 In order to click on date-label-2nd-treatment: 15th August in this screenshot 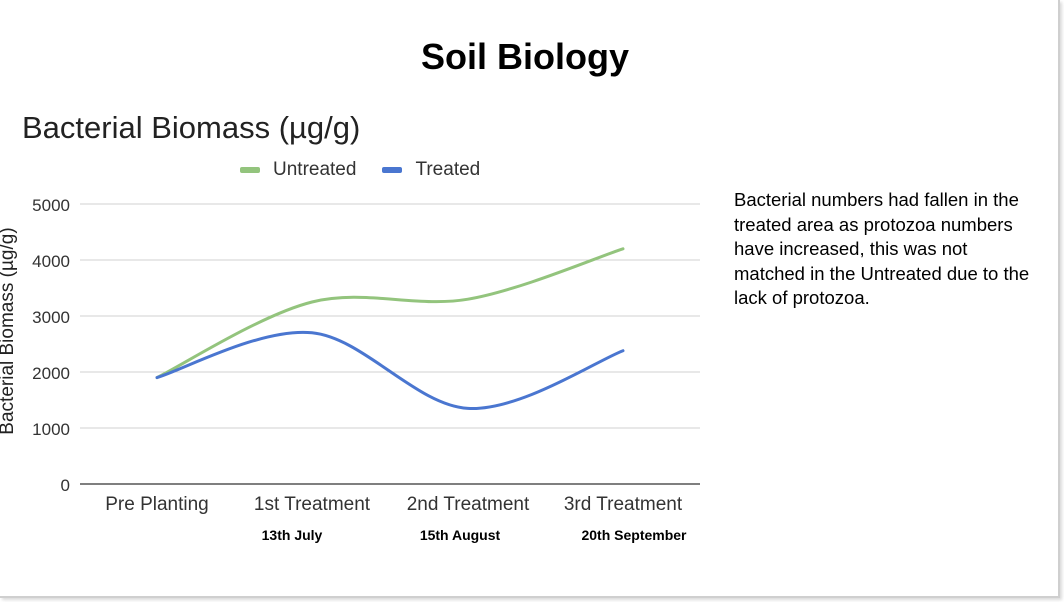, I will do `click(460, 535)`.